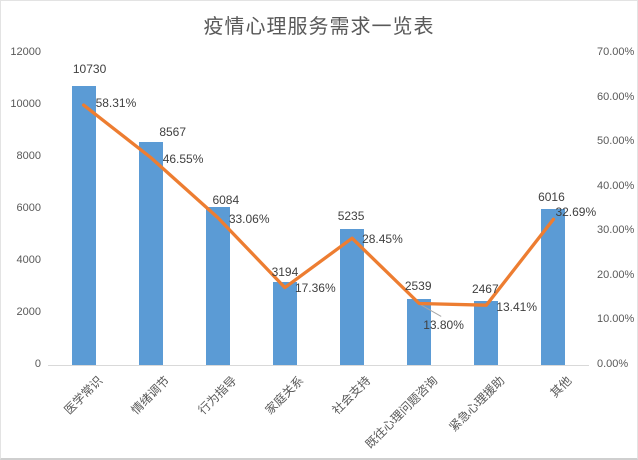  I want to click on x-axis-line, so click(318, 365).